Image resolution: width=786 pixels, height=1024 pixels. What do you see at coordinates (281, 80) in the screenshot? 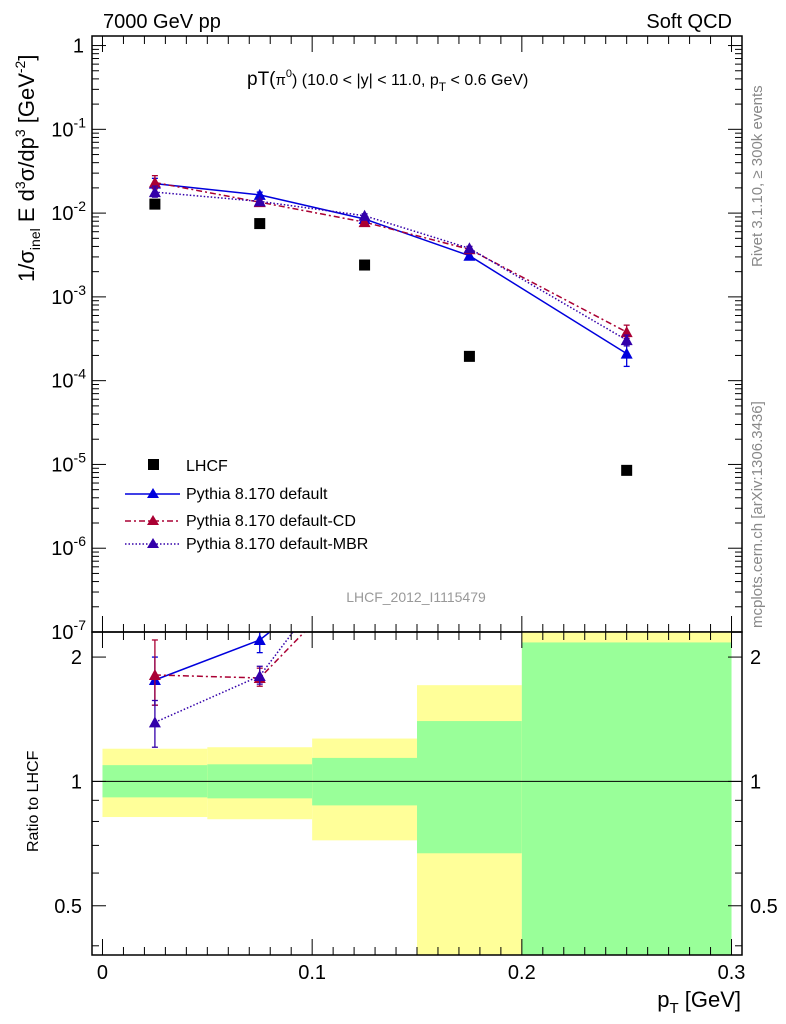
I see `plot-title-particle: π` at bounding box center [281, 80].